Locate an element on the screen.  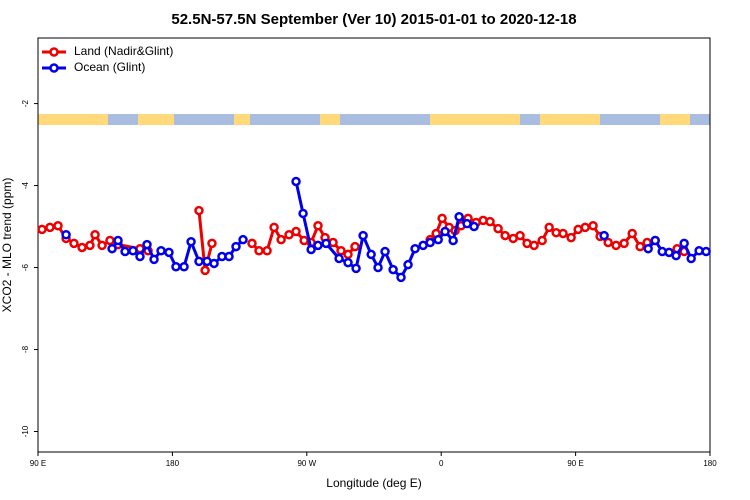
legend-label: Land (Nadir&Glint) is located at coordinates (123, 51).